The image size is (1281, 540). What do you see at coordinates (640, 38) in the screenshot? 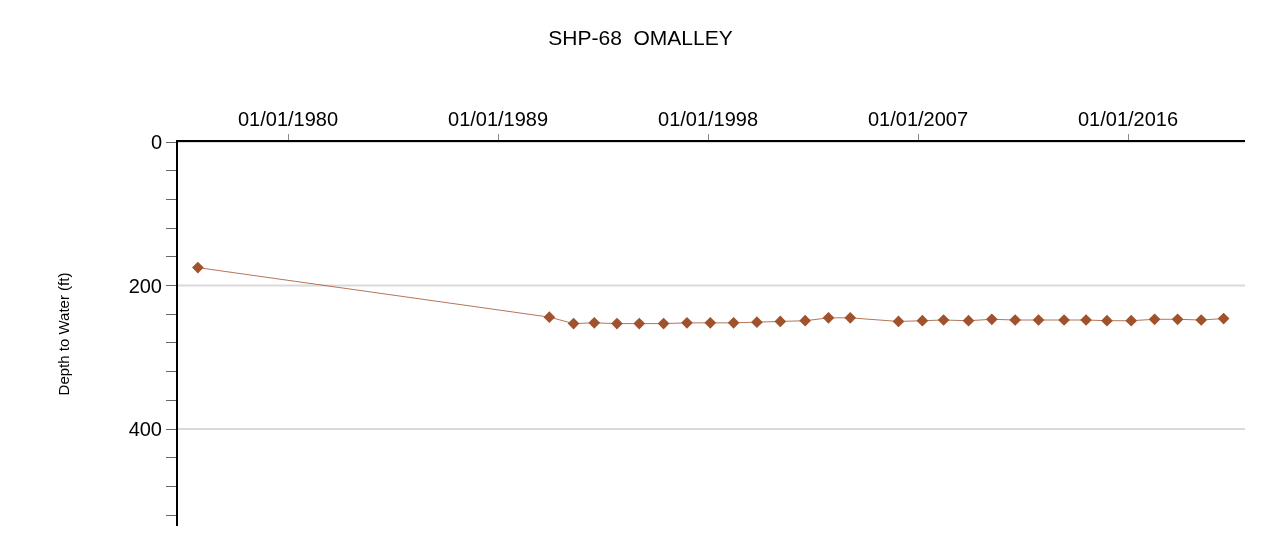
I see `chart-title: SHP-68 OMALLEY` at bounding box center [640, 38].